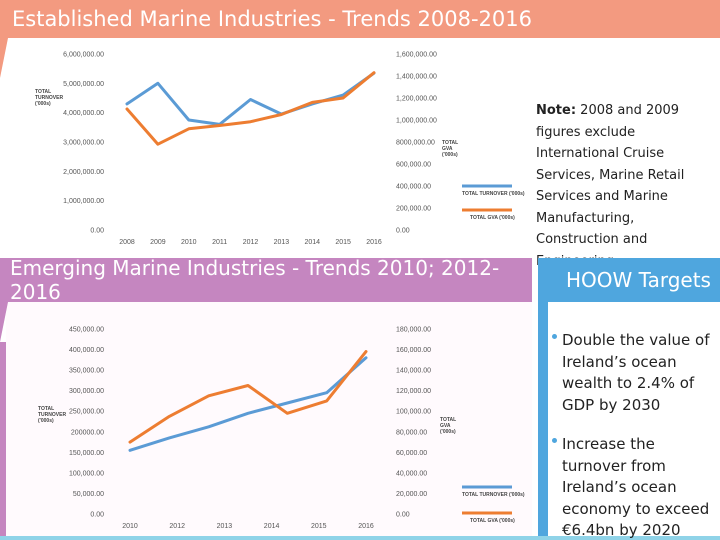 The width and height of the screenshot is (720, 540). I want to click on y-left-tick-label: 100,000.00, so click(86, 473).